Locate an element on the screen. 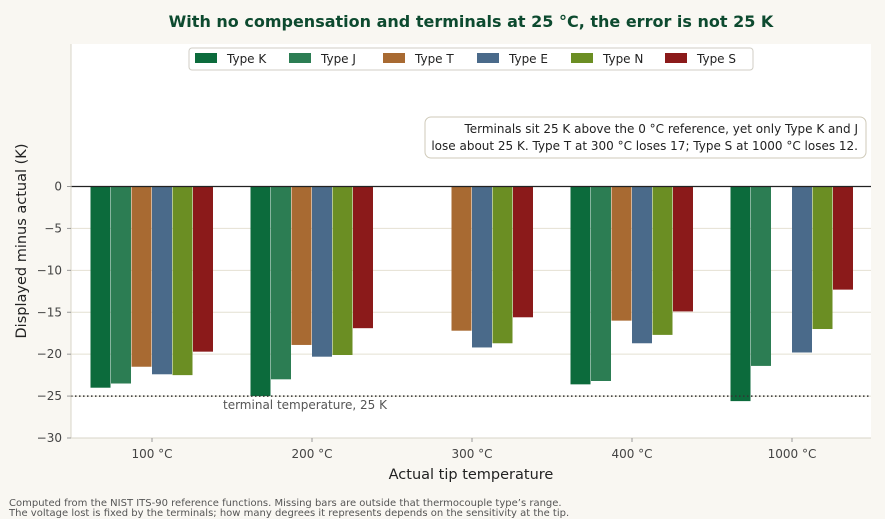 This screenshot has width=885, height=519. x-ticks: 100 °C 200 °C 300 °C 400 °C 1000 °C is located at coordinates (473, 449).